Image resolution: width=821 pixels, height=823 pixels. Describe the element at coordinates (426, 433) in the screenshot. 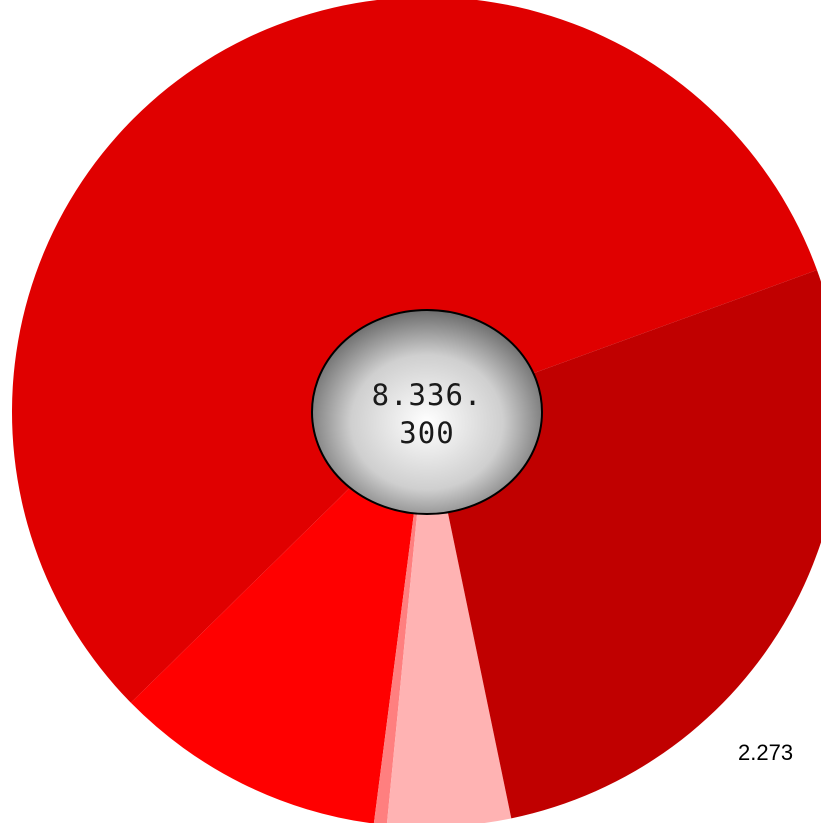

I see `center-total-line-2: 300` at that location.